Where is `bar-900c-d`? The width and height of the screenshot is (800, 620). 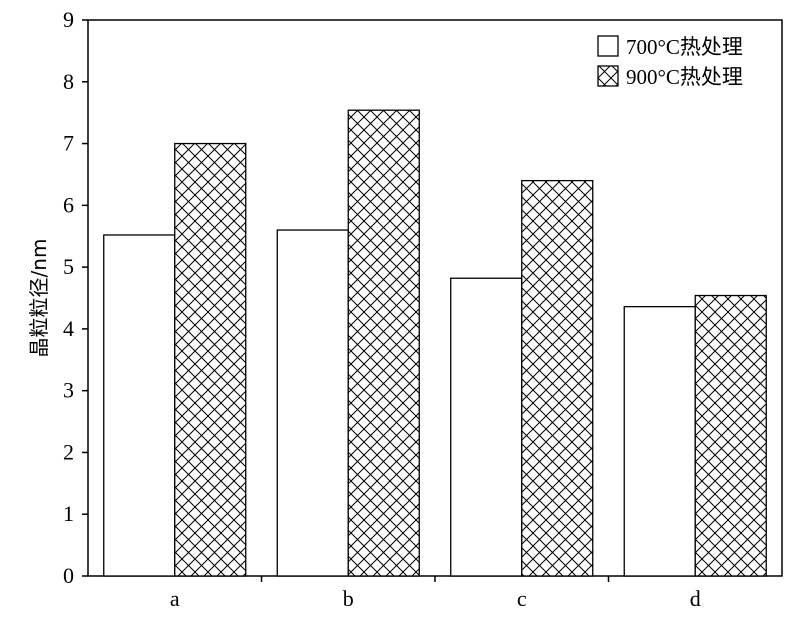 bar-900c-d is located at coordinates (730, 435).